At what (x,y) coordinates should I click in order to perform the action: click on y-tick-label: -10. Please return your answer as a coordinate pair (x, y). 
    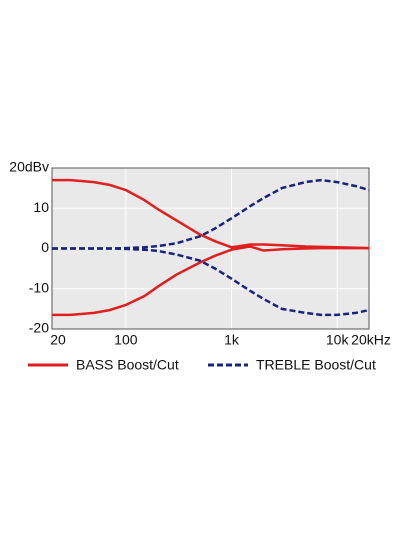
    Looking at the image, I should click on (39, 287).